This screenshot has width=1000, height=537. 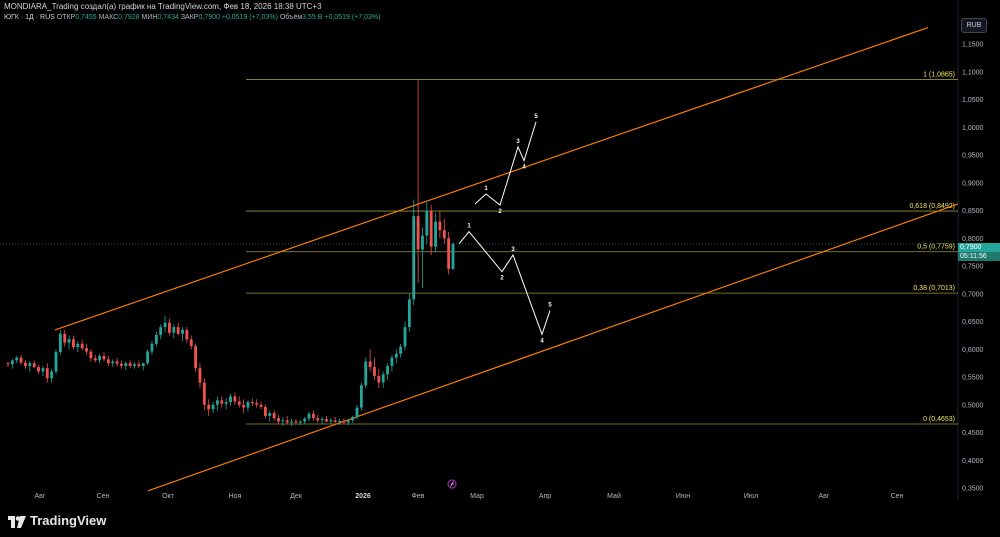 What do you see at coordinates (129, 17) in the screenshot?
I see `high-value: 0,7928` at bounding box center [129, 17].